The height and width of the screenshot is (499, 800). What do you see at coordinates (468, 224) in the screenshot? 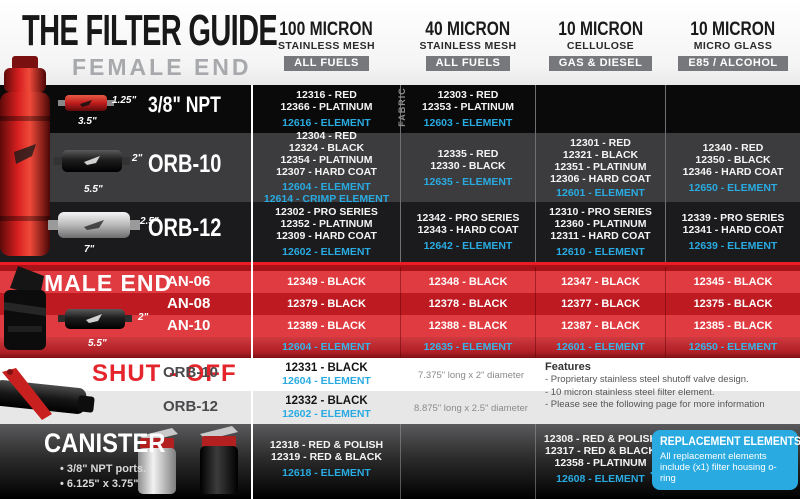
I see `part-numbers: 12342 - PRO SERIES 12343 - HARD COAT` at bounding box center [468, 224].